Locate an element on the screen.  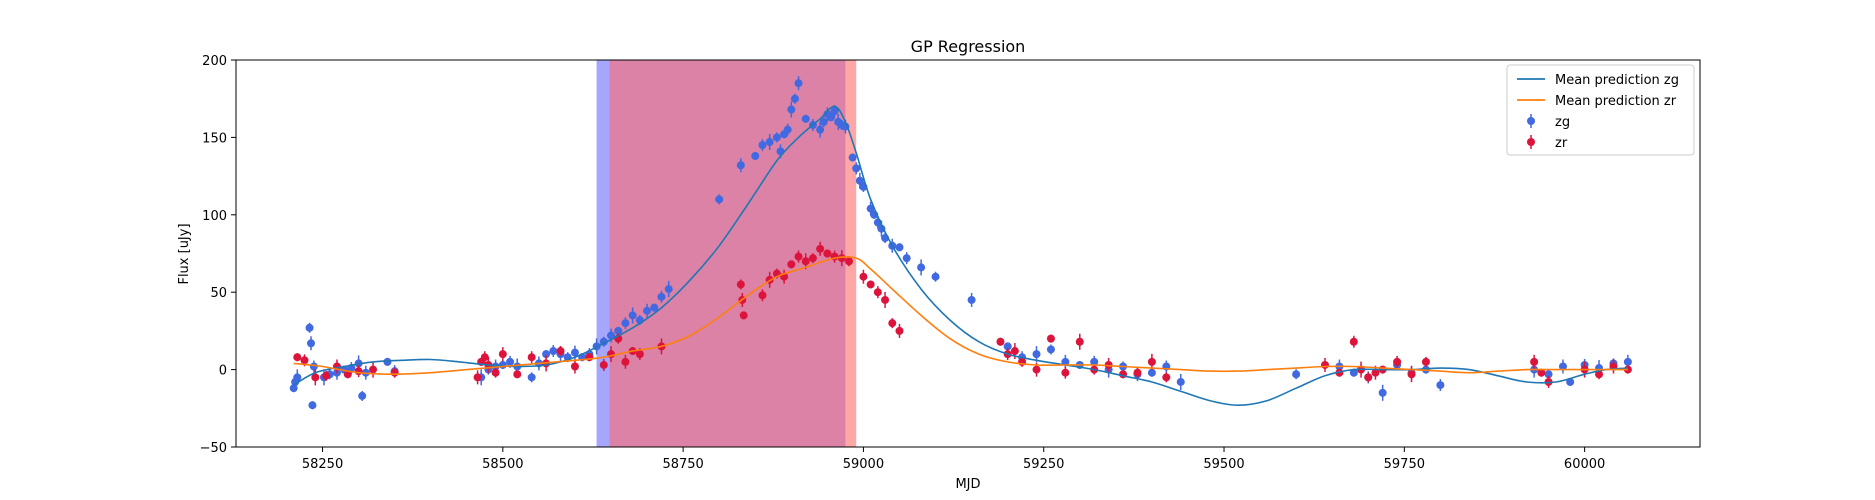
x-tick-label: 59250 is located at coordinates (1043, 464).